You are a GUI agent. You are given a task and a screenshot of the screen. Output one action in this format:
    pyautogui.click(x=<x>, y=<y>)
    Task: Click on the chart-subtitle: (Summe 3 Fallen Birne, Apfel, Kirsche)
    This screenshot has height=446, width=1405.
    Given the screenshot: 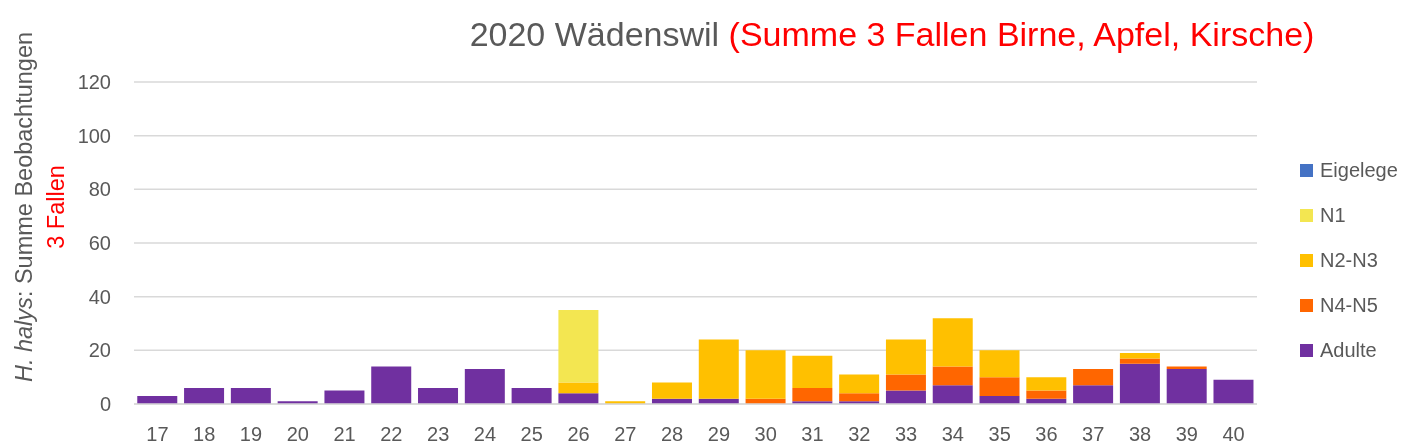 What is the action you would take?
    pyautogui.click(x=1017, y=34)
    